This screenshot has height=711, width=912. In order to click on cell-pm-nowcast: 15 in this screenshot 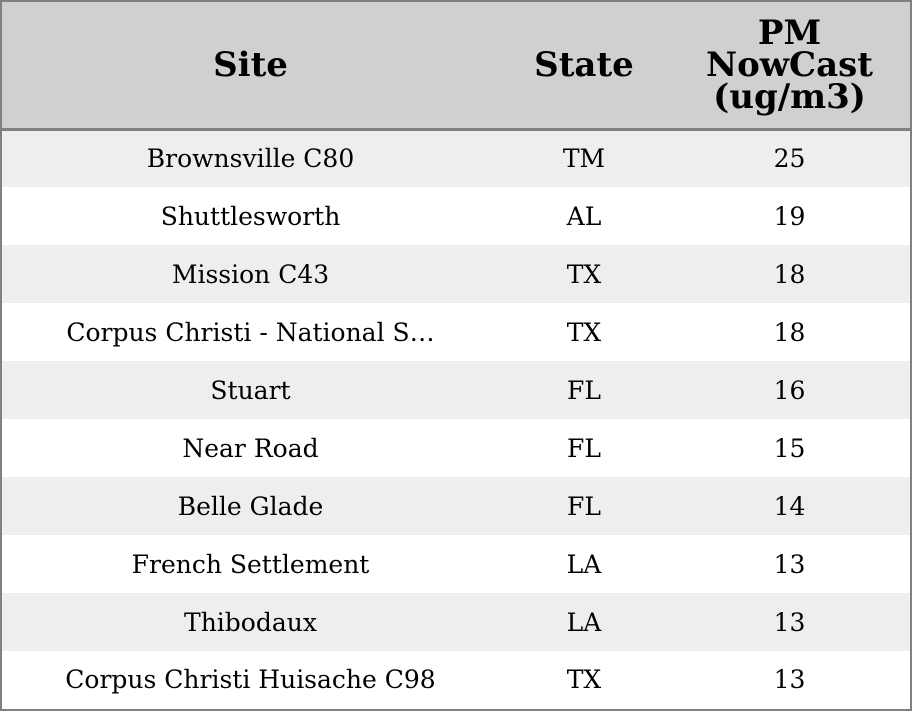, I will do `click(789, 448)`.